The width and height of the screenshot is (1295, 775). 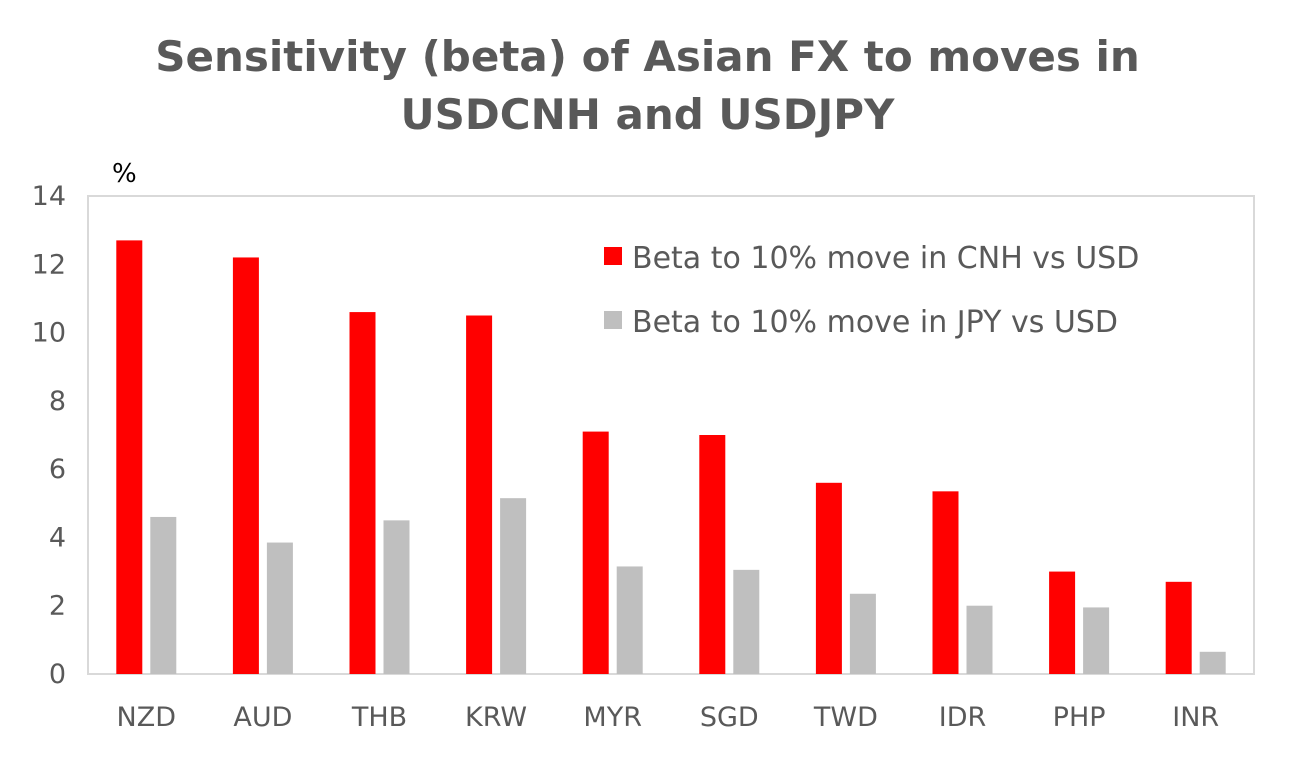 What do you see at coordinates (124, 174) in the screenshot?
I see `y-axis-unit-label: %` at bounding box center [124, 174].